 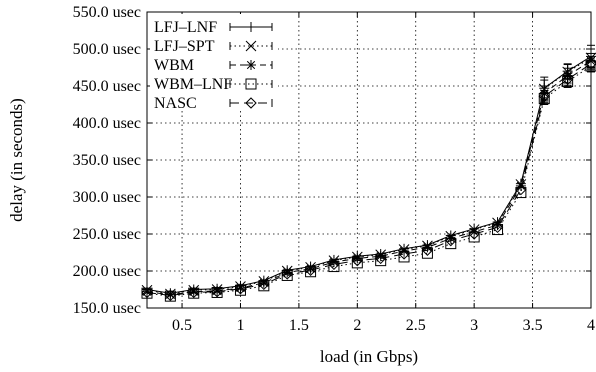 I want to click on y-tick-label: 300.0 usec, so click(x=107, y=197).